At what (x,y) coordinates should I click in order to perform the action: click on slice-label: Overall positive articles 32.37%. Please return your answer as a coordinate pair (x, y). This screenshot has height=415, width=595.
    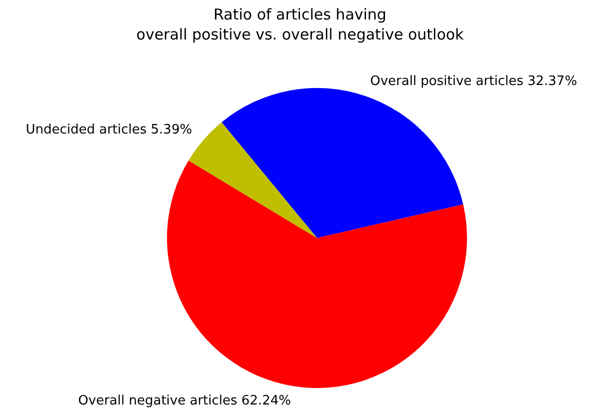
    Looking at the image, I should click on (474, 82).